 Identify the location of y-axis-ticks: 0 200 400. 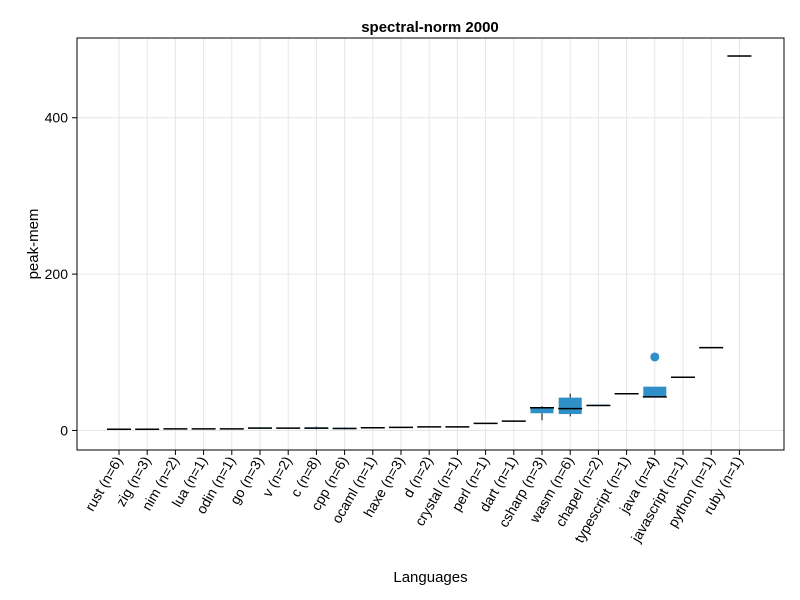
(61, 274).